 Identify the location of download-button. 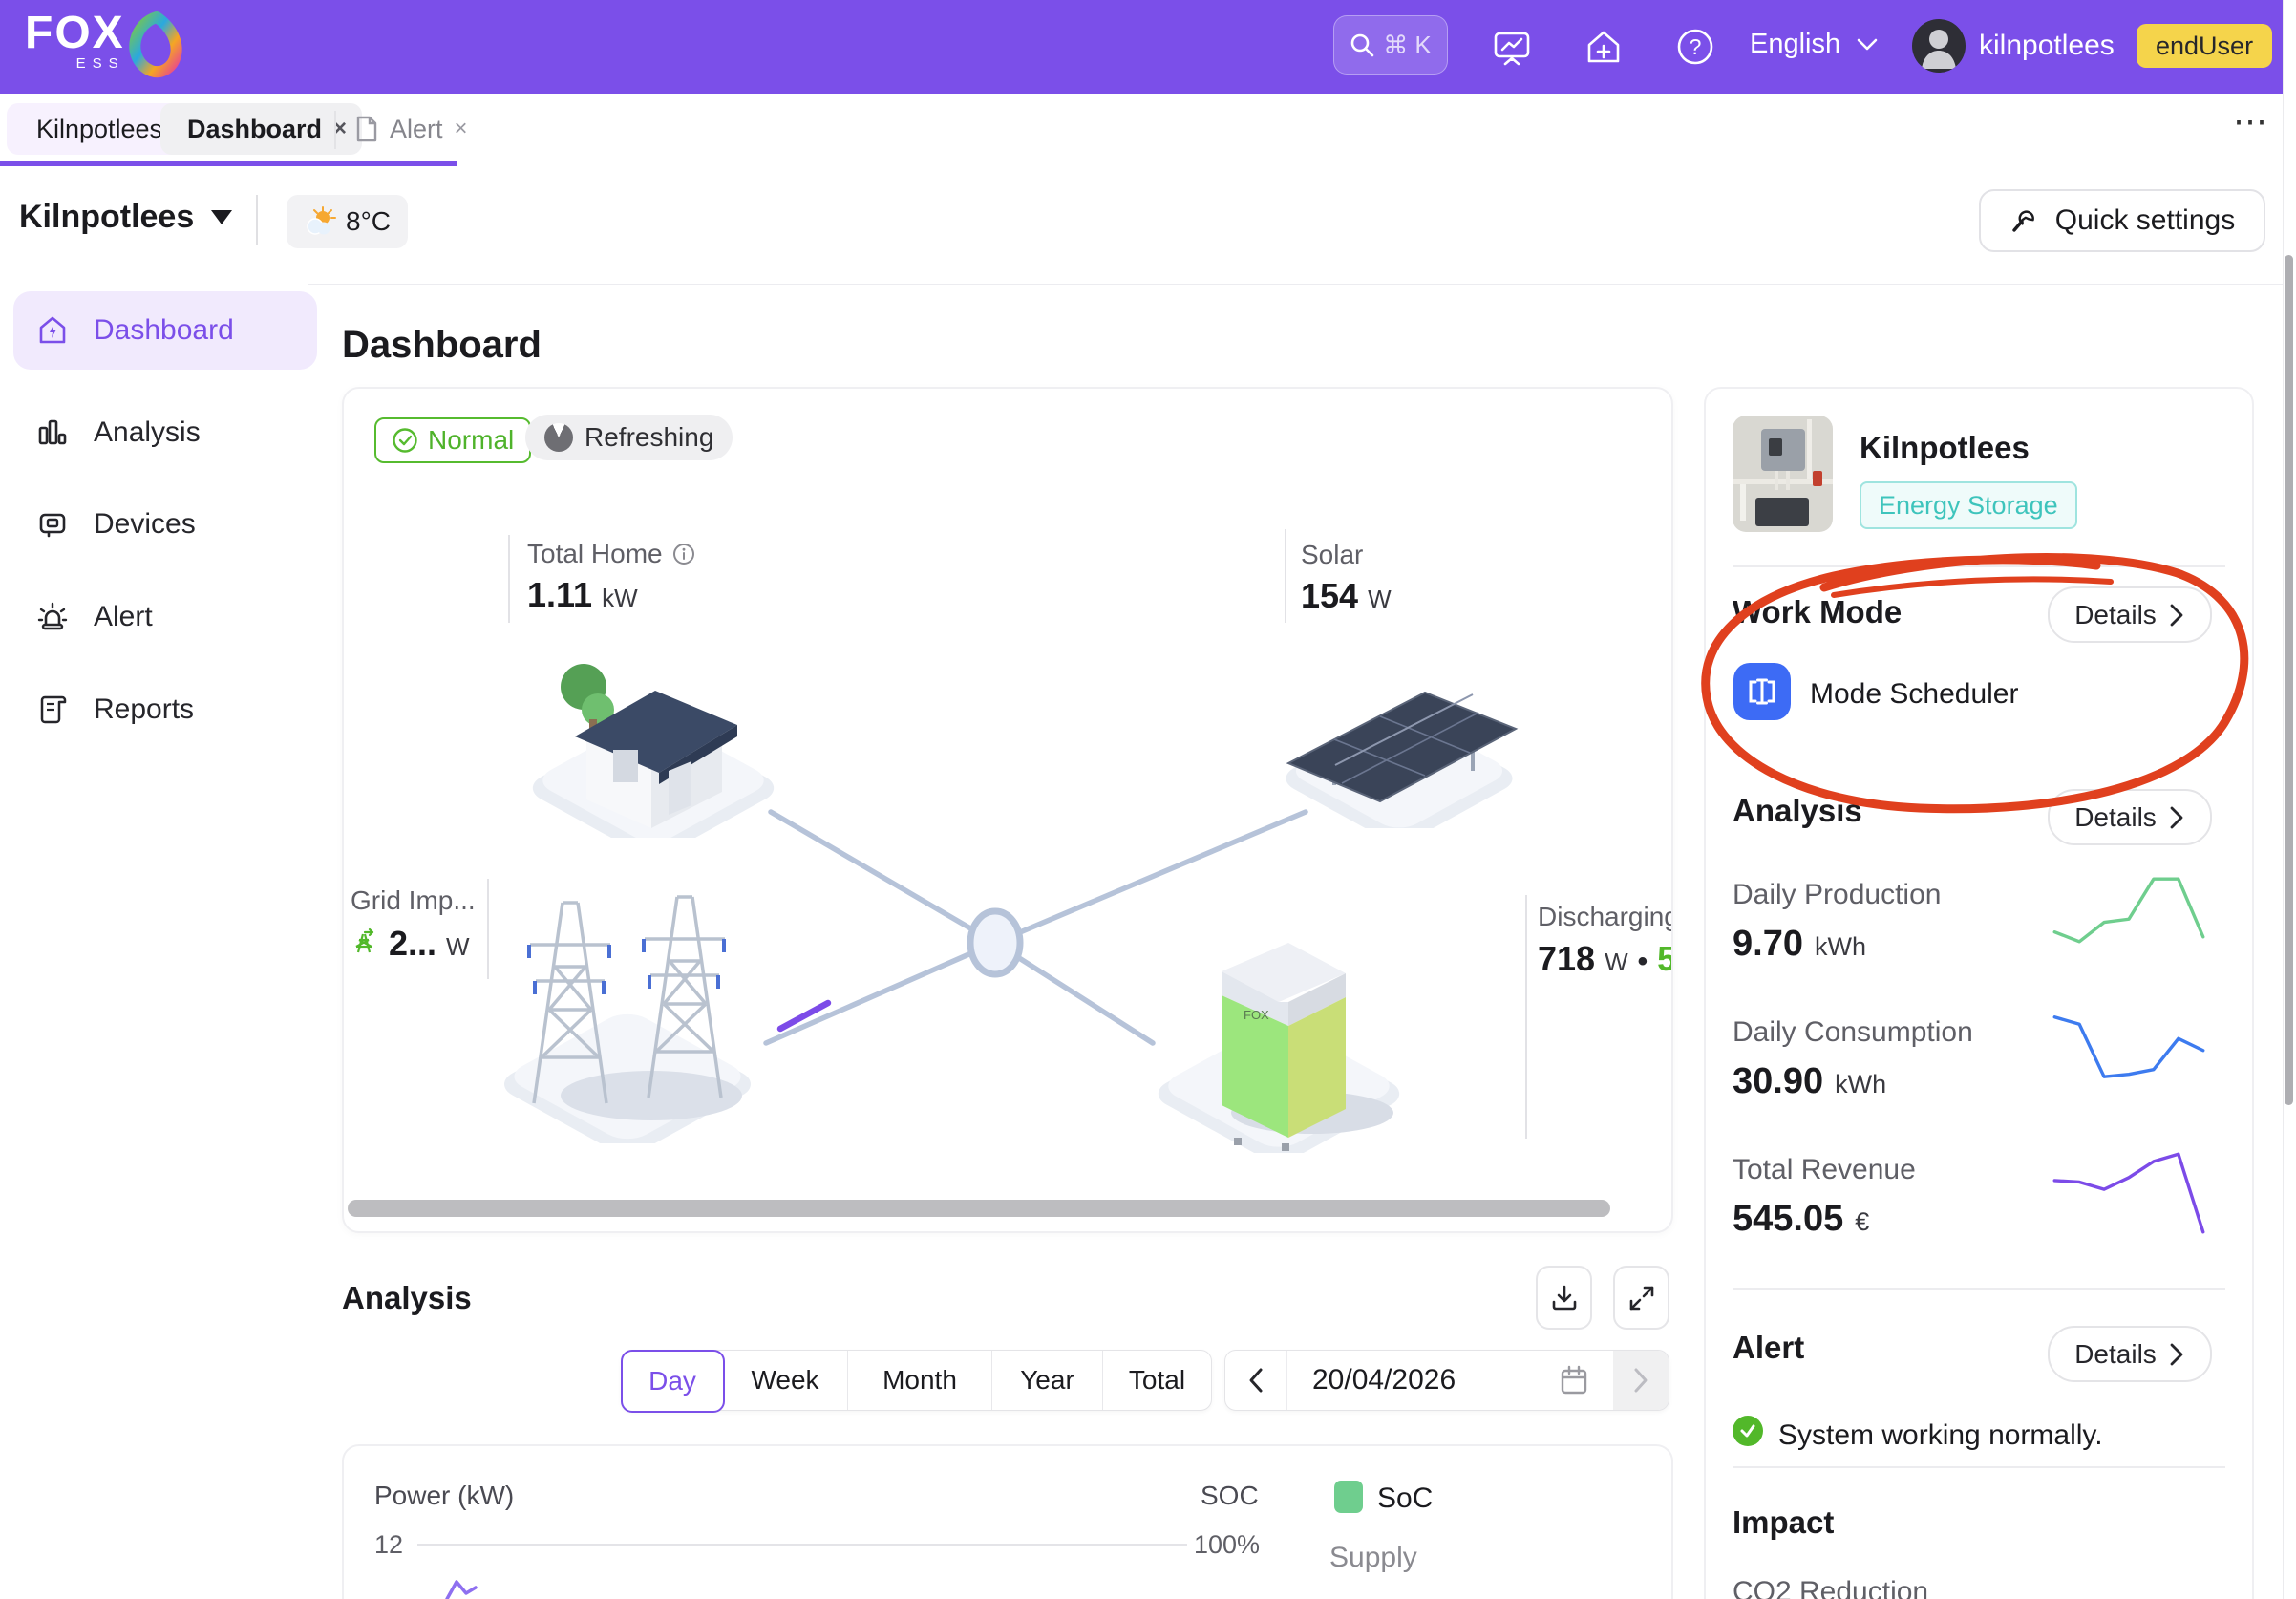
(1564, 1298).